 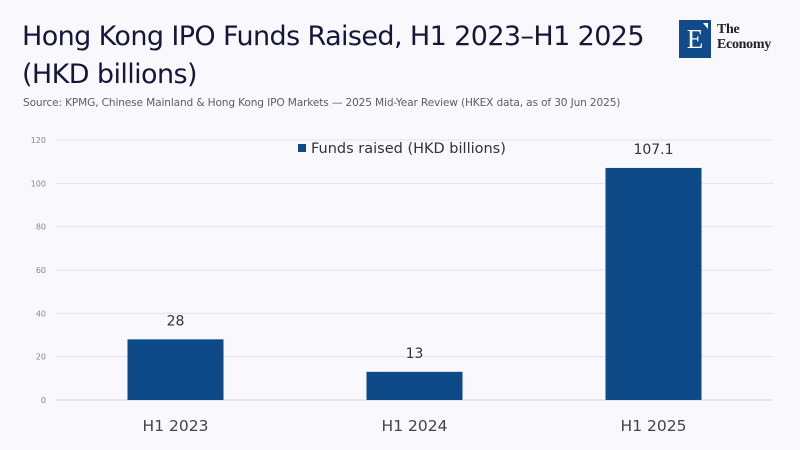 I want to click on y-tick-label: 80, so click(x=41, y=227).